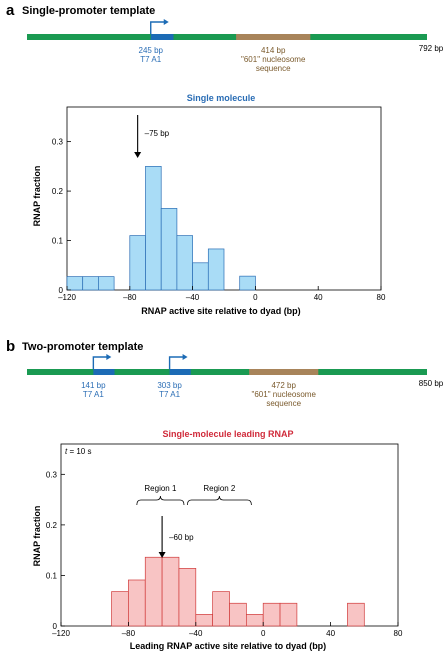  Describe the element at coordinates (151, 50) in the screenshot. I see `promoter-position-label: 245 bp` at that location.